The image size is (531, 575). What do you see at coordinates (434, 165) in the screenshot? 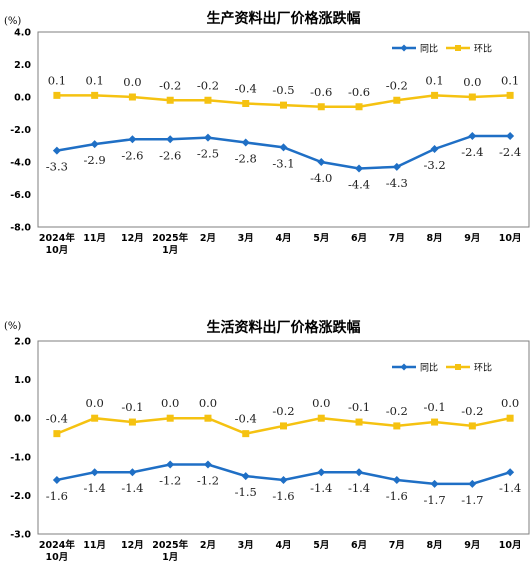
I see `data-label: -3.2` at bounding box center [434, 165].